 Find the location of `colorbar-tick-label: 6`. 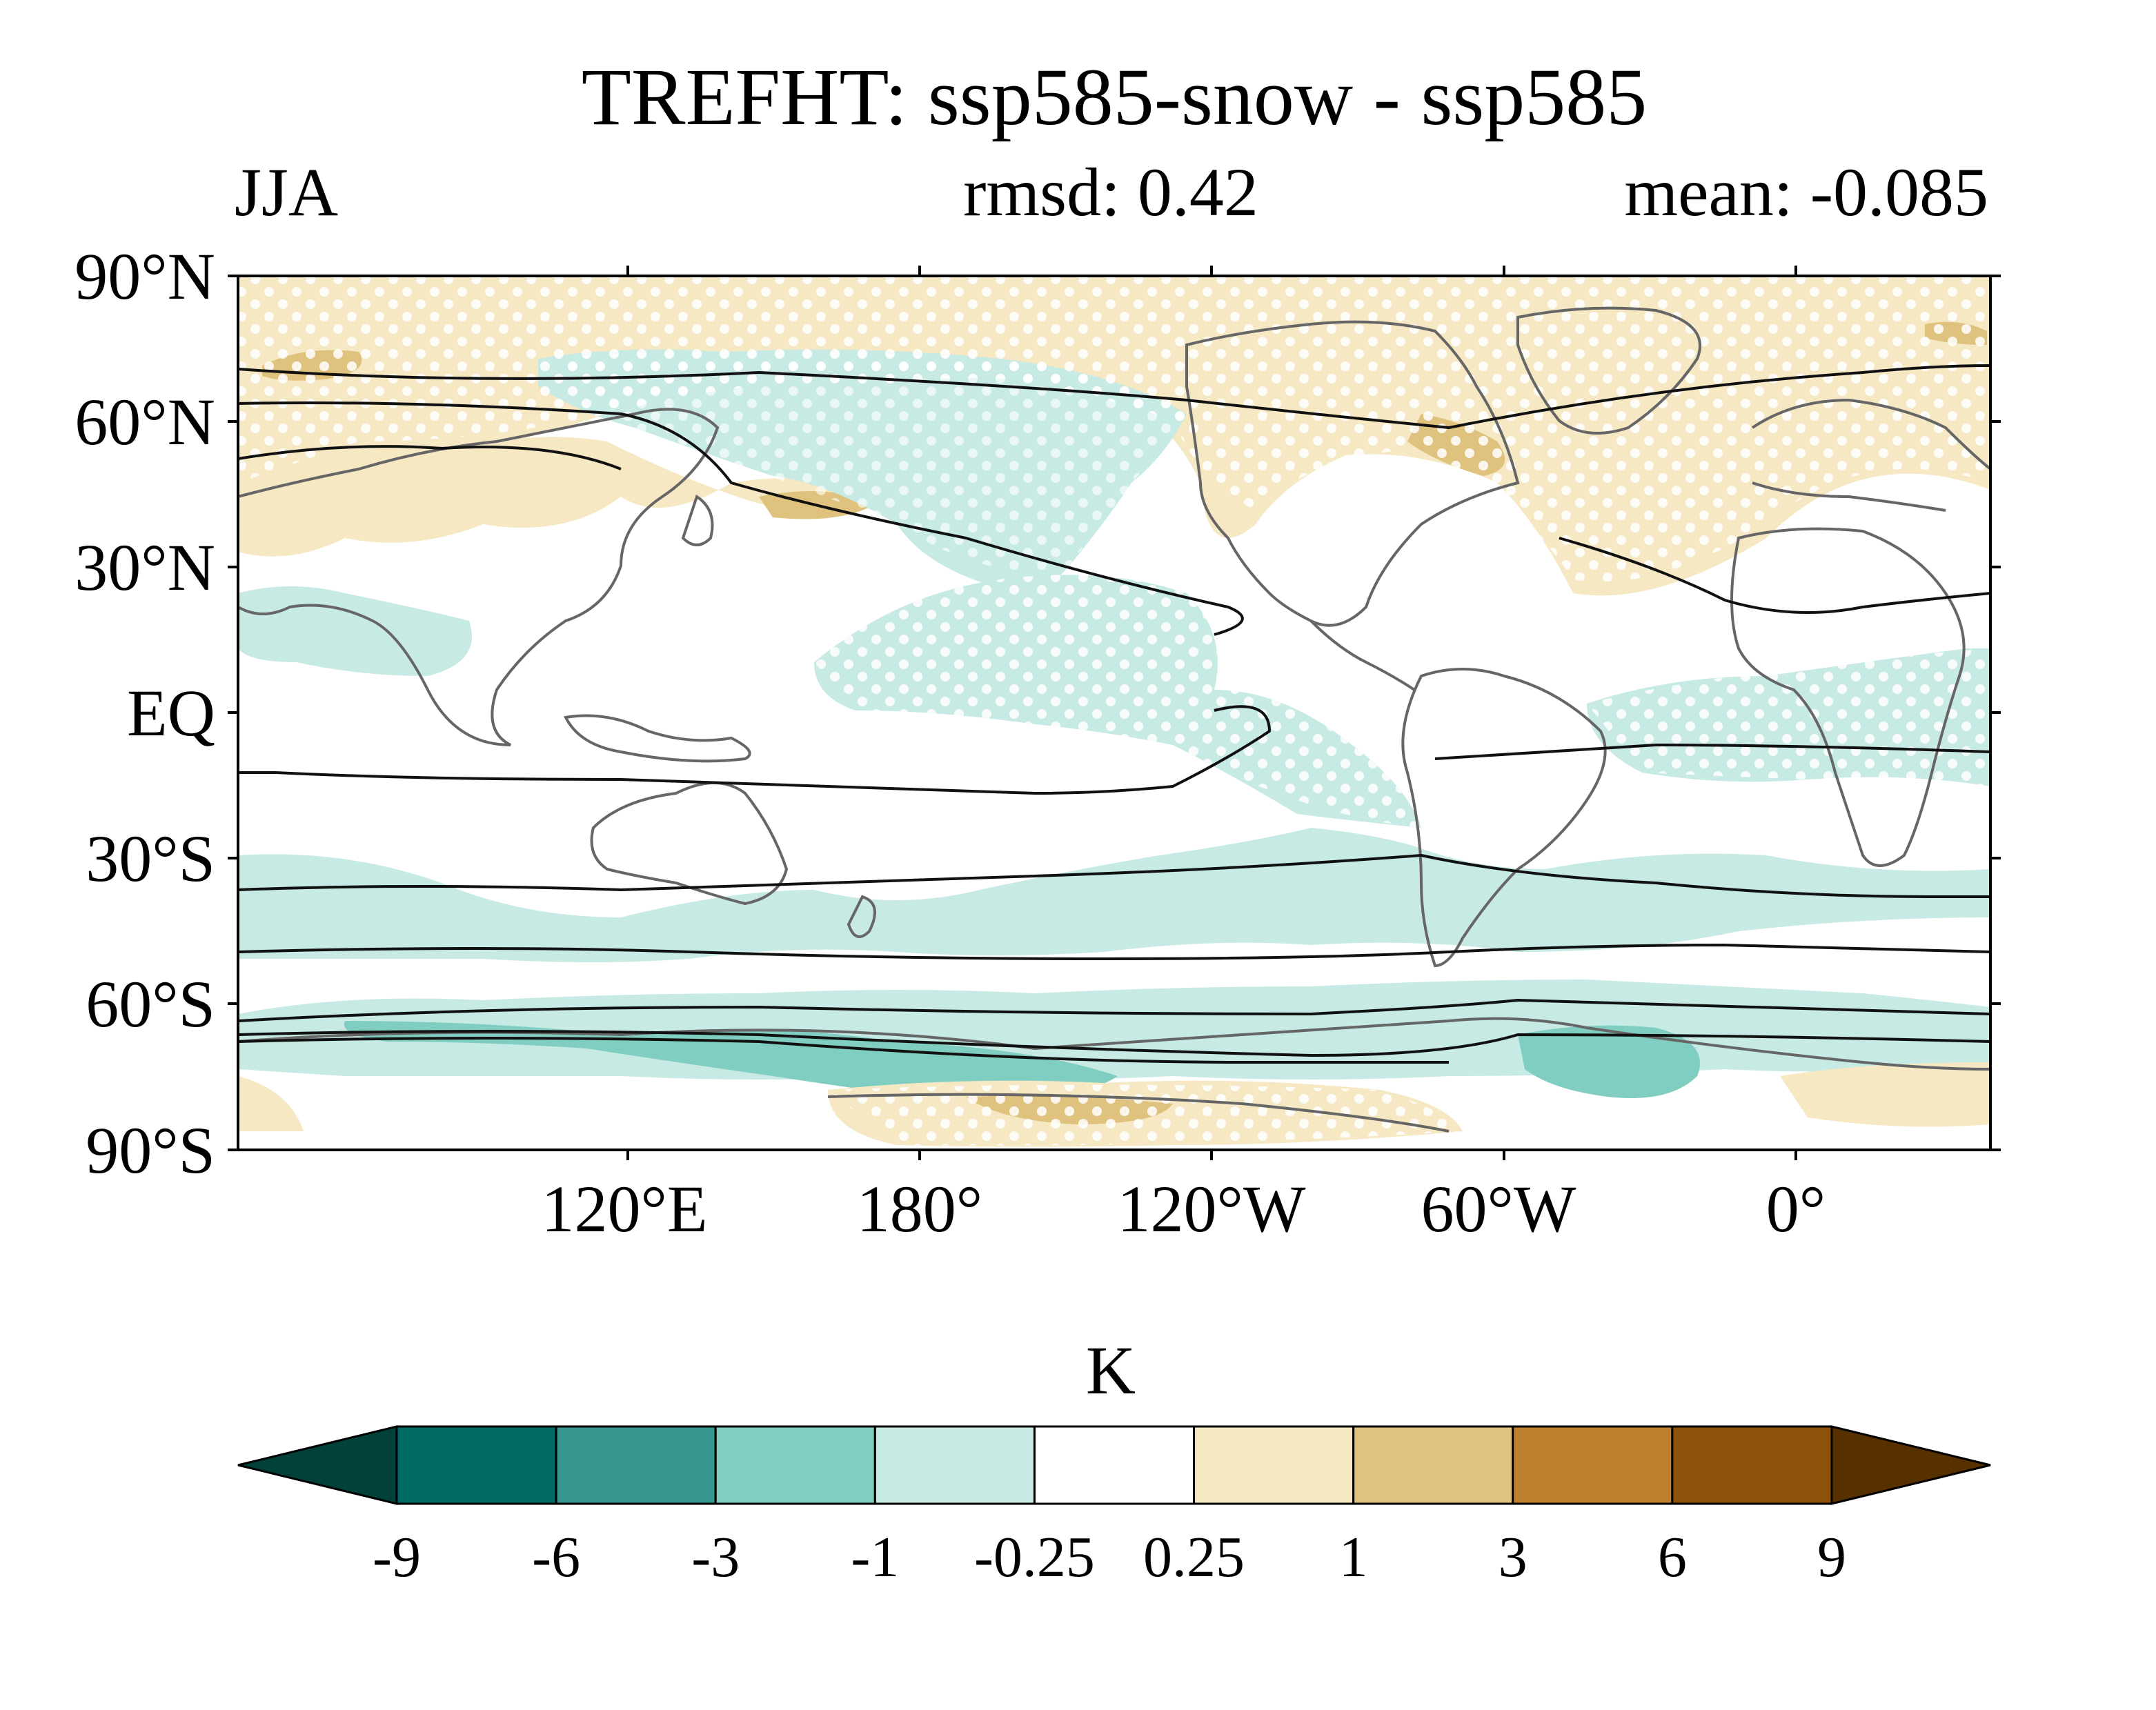

colorbar-tick-label: 6 is located at coordinates (1673, 1557).